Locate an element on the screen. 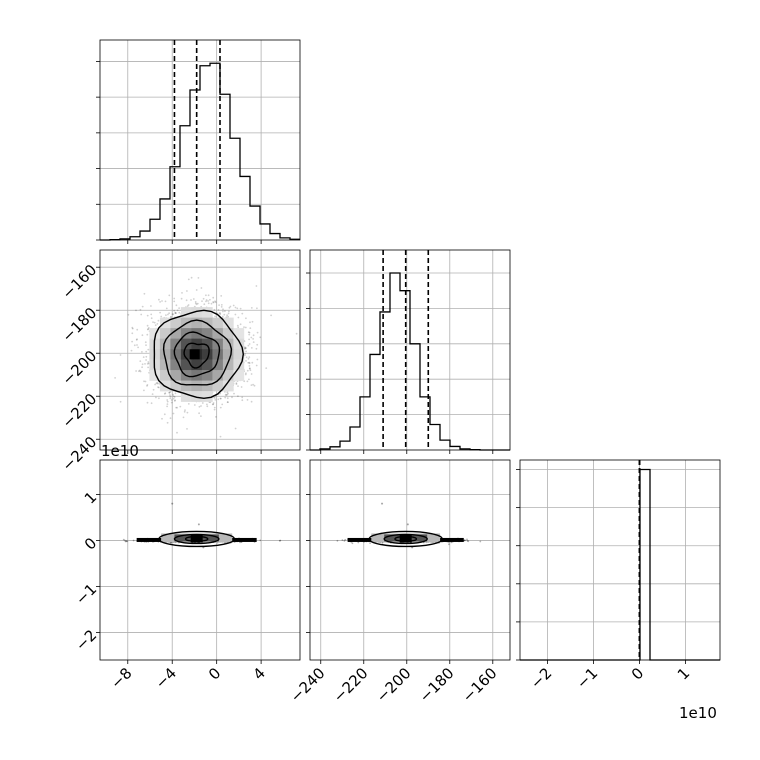 The image size is (760, 760). offset-label-col3-x: 1e10 is located at coordinates (698, 713).